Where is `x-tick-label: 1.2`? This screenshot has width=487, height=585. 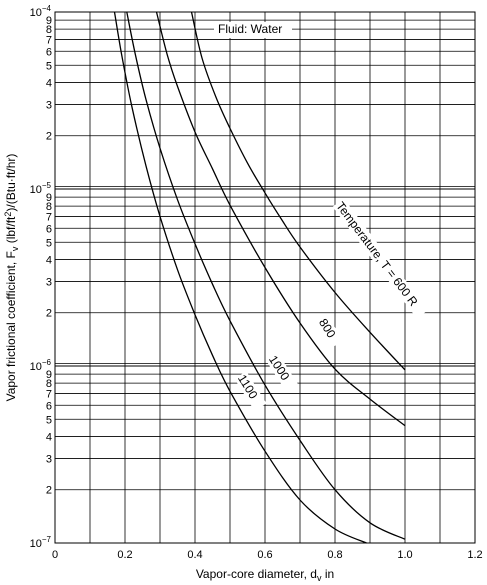 x-tick-label: 1.2 is located at coordinates (474, 555).